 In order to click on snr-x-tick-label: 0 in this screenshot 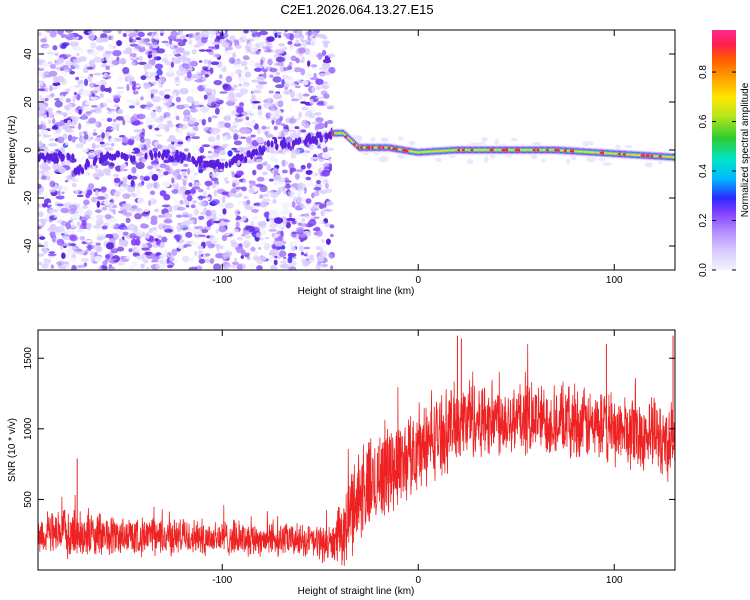, I will do `click(418, 580)`.